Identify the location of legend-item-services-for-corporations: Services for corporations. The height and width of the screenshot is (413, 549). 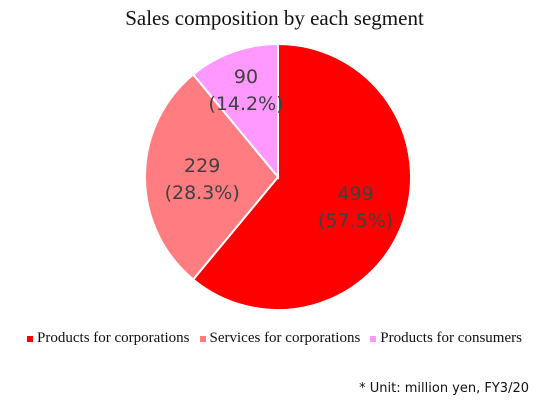
(280, 338).